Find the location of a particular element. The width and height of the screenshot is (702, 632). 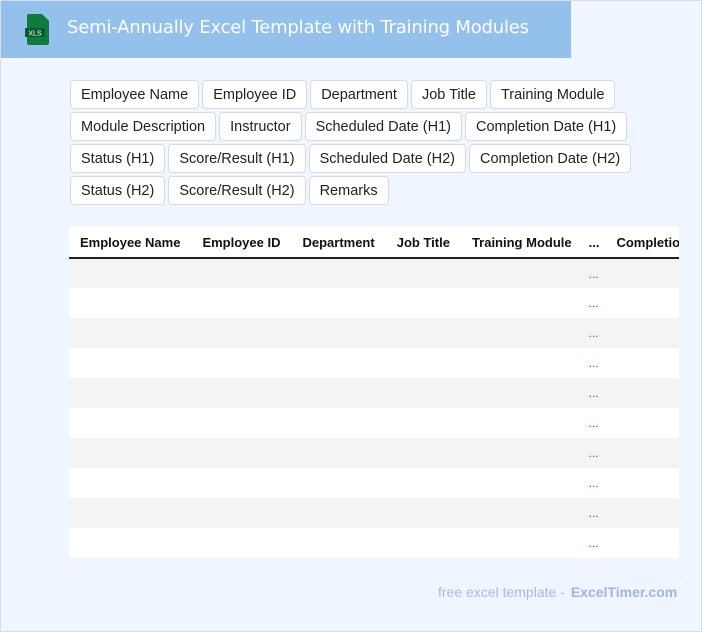

column-header: Job Title is located at coordinates (423, 243).